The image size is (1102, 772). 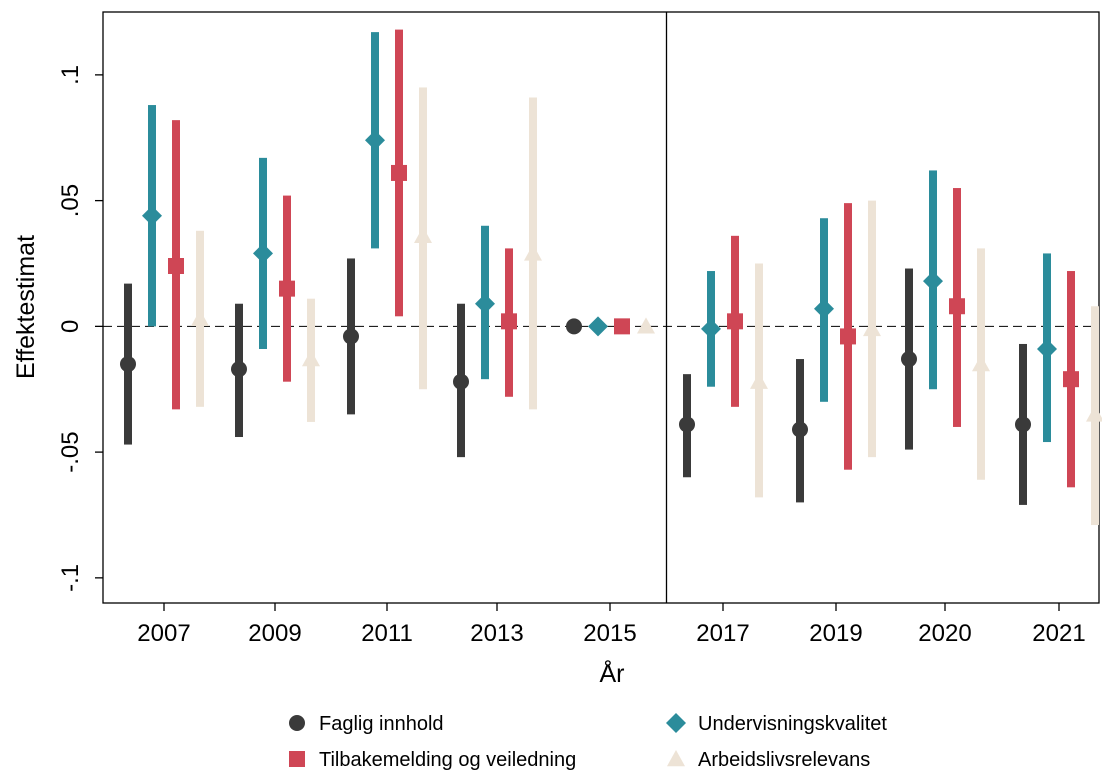 I want to click on y-tick-label: -.05, so click(x=70, y=451).